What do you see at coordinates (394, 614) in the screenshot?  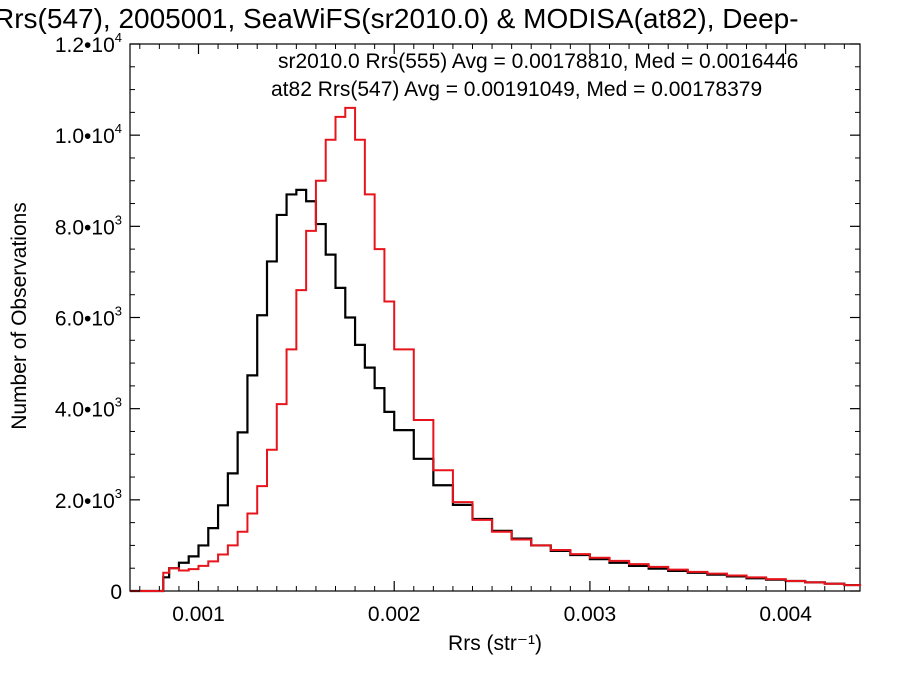 I see `x-tick-label-1: 0.002` at bounding box center [394, 614].